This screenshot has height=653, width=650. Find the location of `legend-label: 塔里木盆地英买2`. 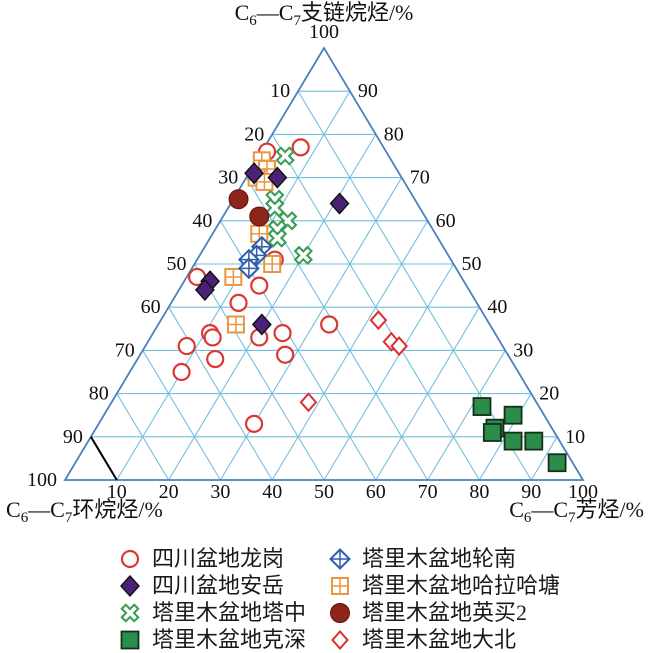

legend-label: 塔里木盆地英买2 is located at coordinates (445, 612).